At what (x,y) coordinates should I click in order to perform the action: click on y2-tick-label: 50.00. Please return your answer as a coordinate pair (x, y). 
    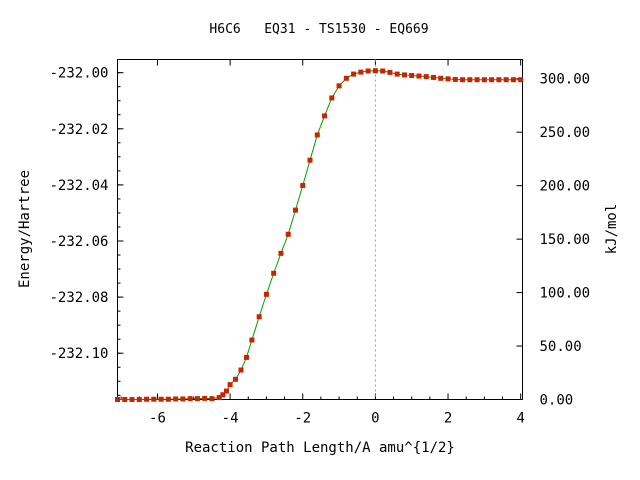
    Looking at the image, I should click on (561, 347).